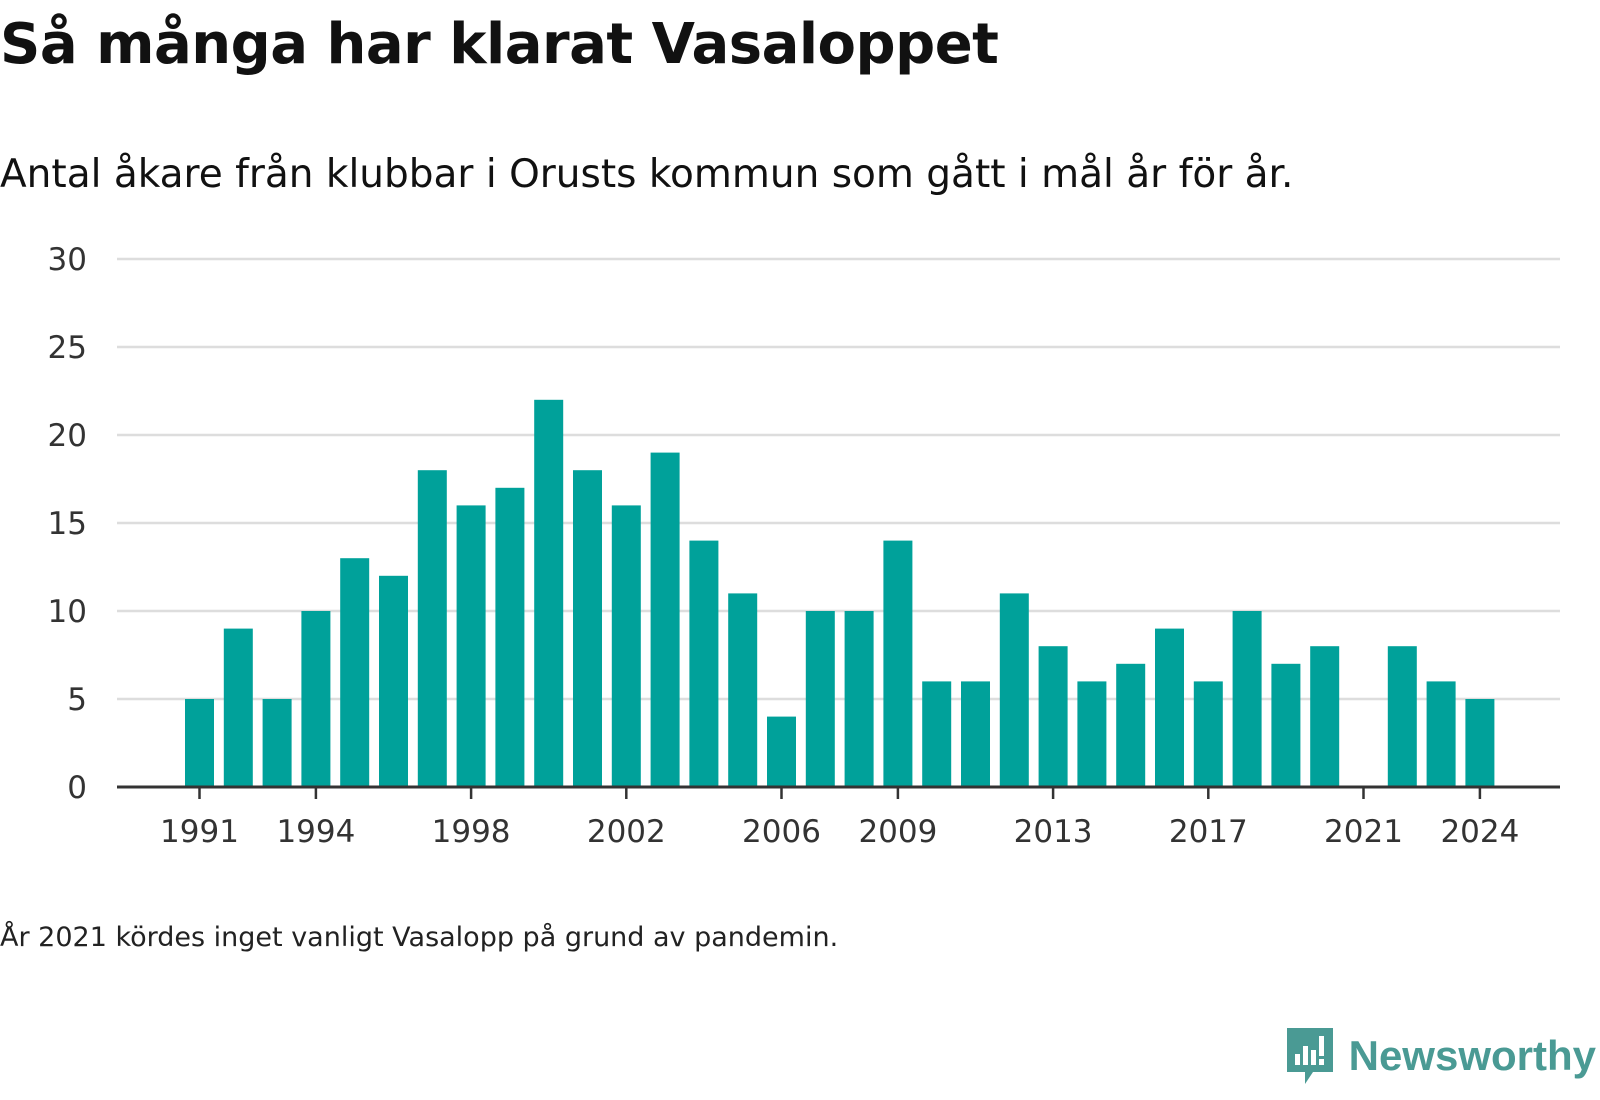 The height and width of the screenshot is (1100, 1600). What do you see at coordinates (626, 832) in the screenshot?
I see `x-tick-label: 2002` at bounding box center [626, 832].